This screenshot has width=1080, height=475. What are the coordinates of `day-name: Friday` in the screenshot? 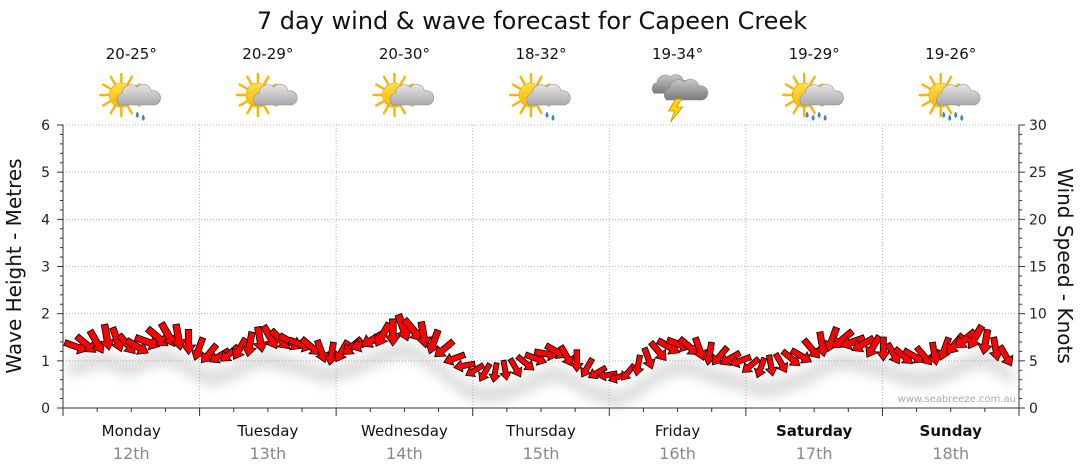 It's located at (678, 431).